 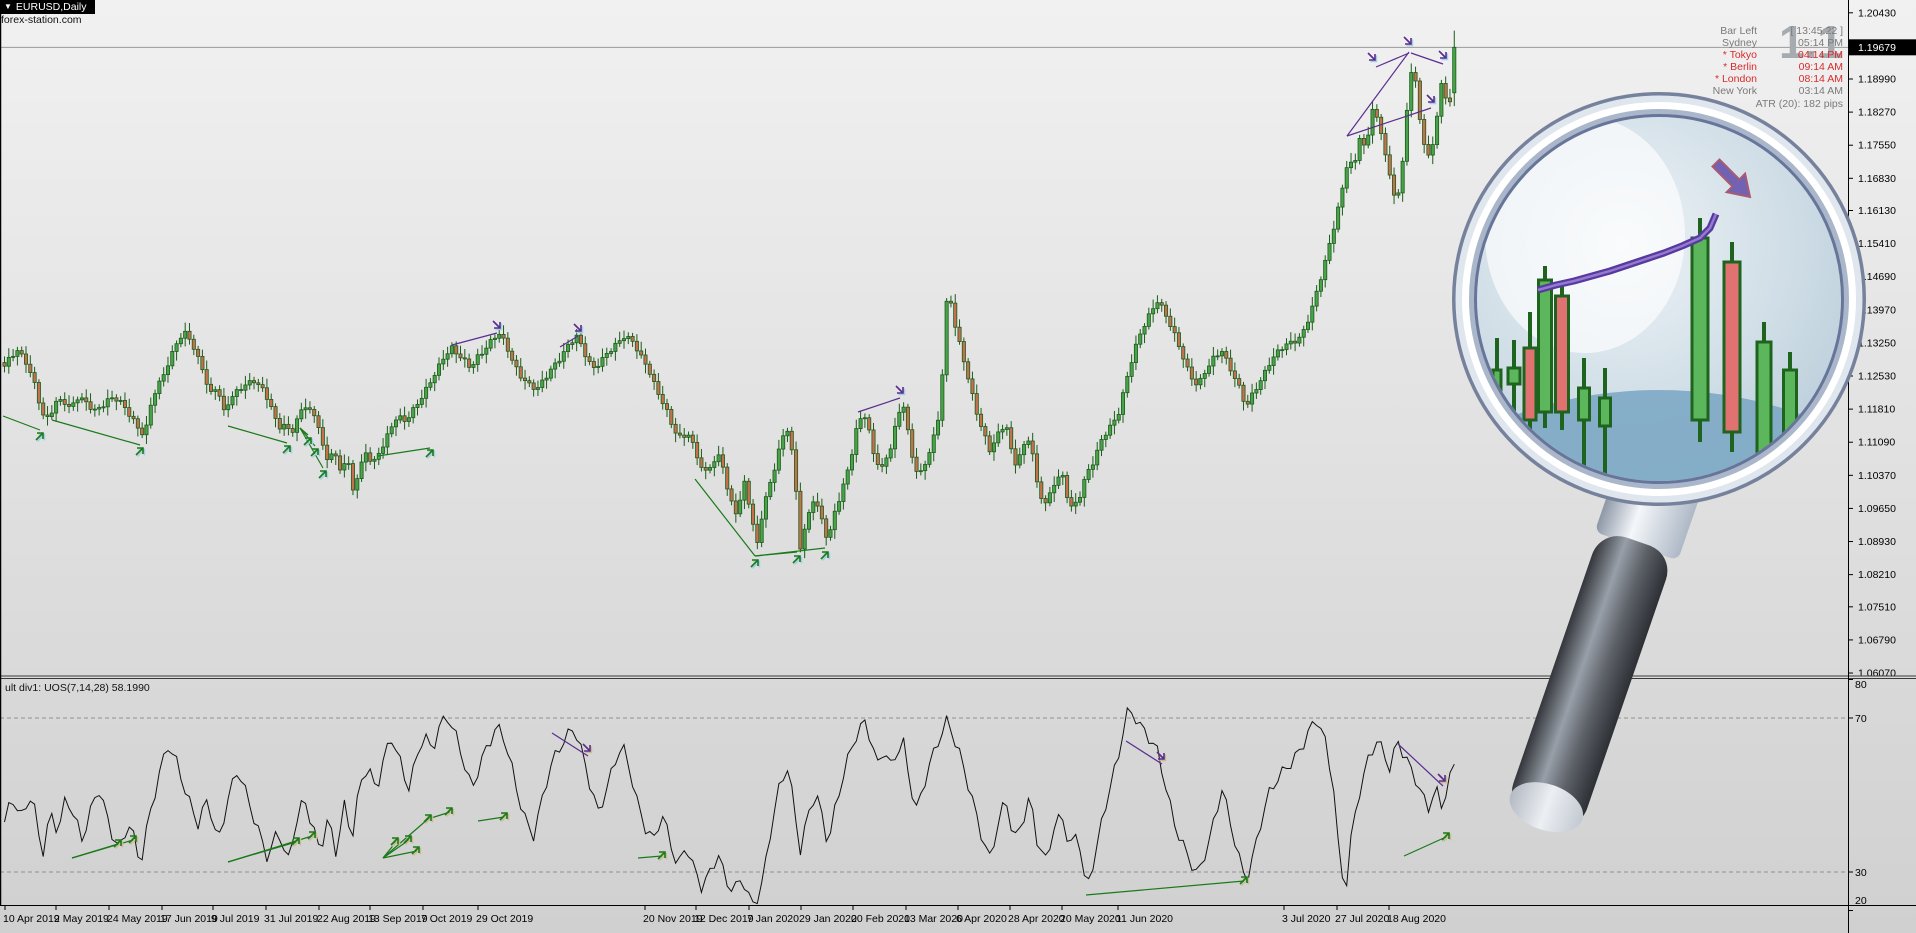 What do you see at coordinates (1362, 919) in the screenshot?
I see `date-label: 27 Jul 2020` at bounding box center [1362, 919].